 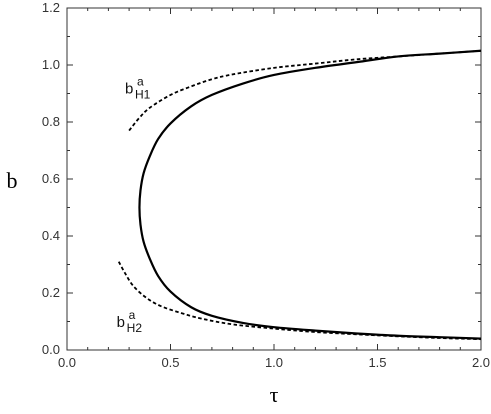 I want to click on curve-label-subscript: H1, so click(x=143, y=95).